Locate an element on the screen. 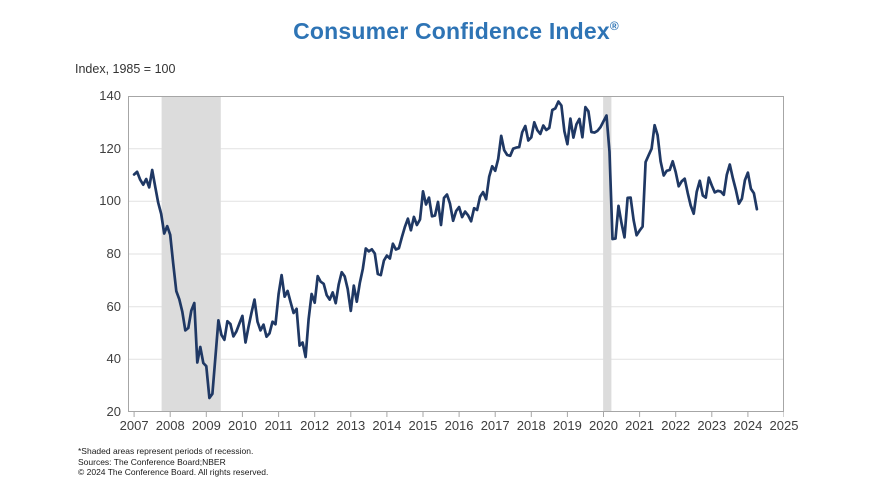 This screenshot has width=876, height=493. x-tick-label: 2013 is located at coordinates (351, 425).